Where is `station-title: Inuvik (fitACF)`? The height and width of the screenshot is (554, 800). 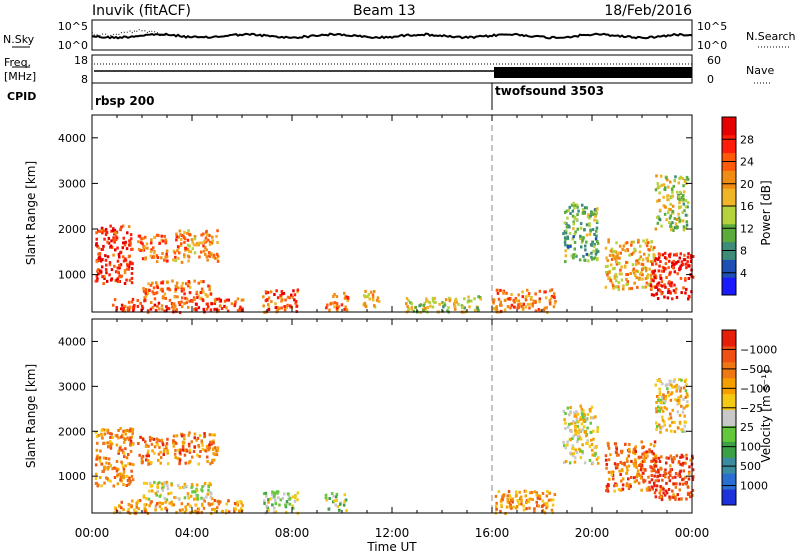
station-title: Inuvik (fitACF) is located at coordinates (141, 11).